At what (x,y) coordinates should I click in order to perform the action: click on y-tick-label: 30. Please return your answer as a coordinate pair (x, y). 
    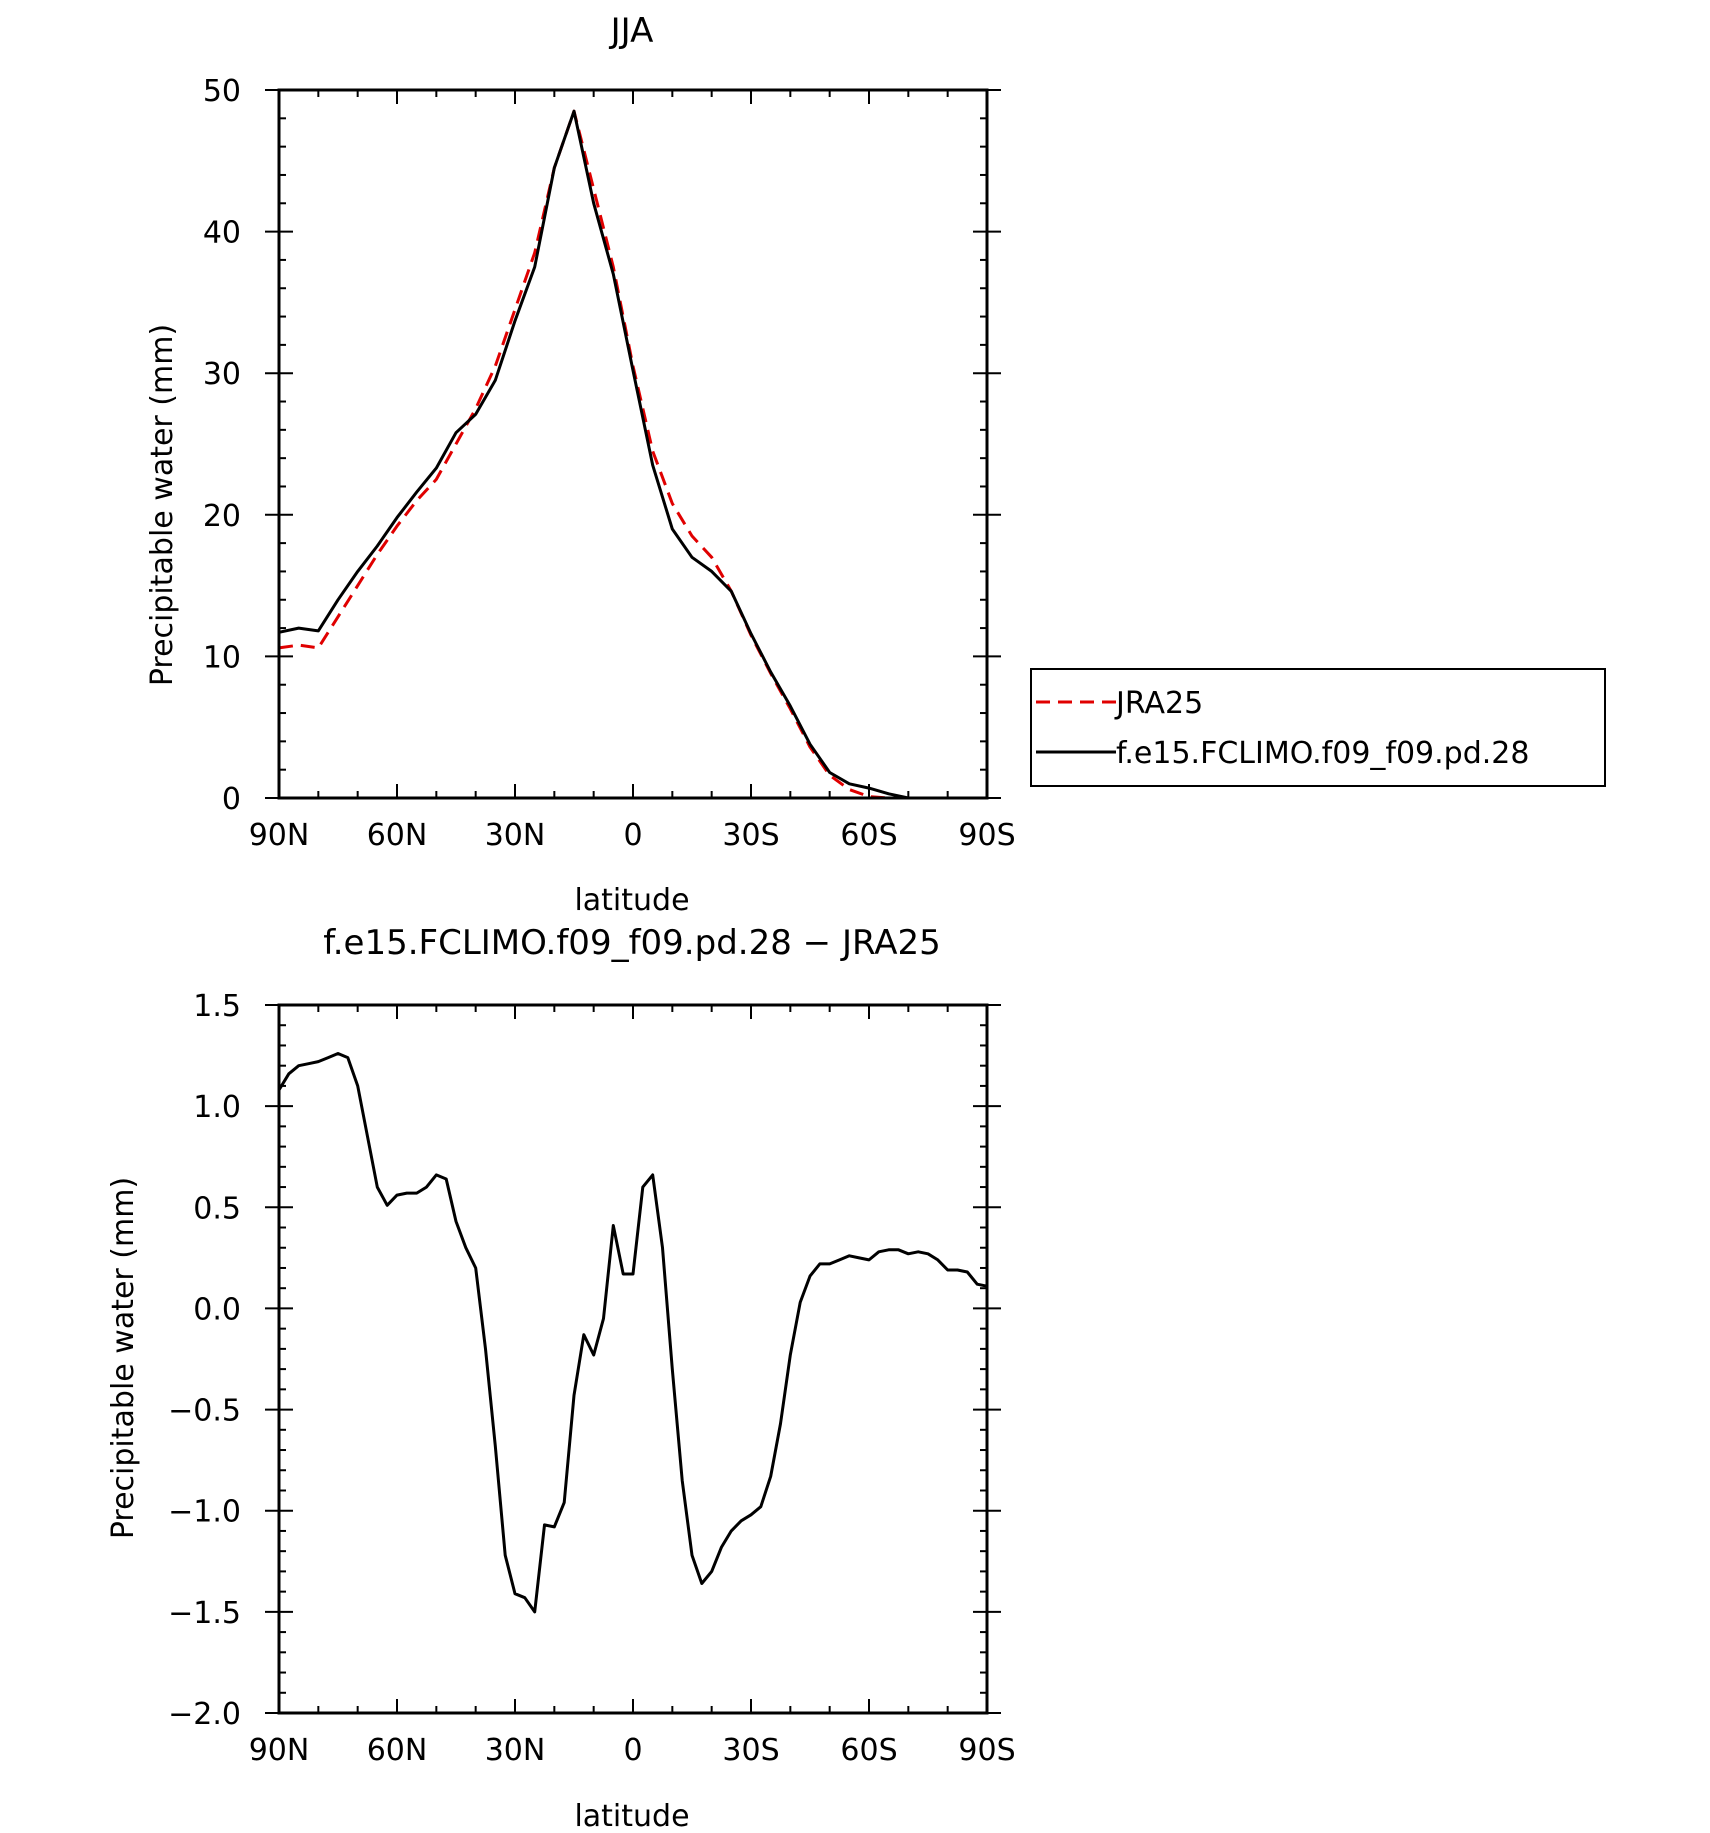
    Looking at the image, I should click on (222, 374).